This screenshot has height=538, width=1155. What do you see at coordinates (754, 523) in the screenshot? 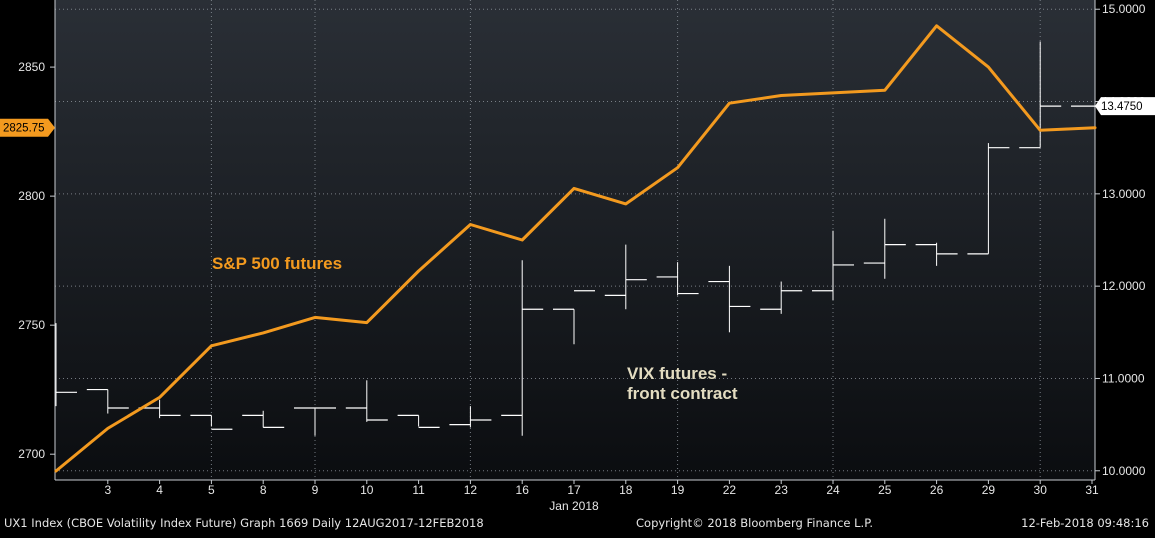
I see `footer-copyright: Copyright© 2018 Bloomberg Finance L.P.` at bounding box center [754, 523].